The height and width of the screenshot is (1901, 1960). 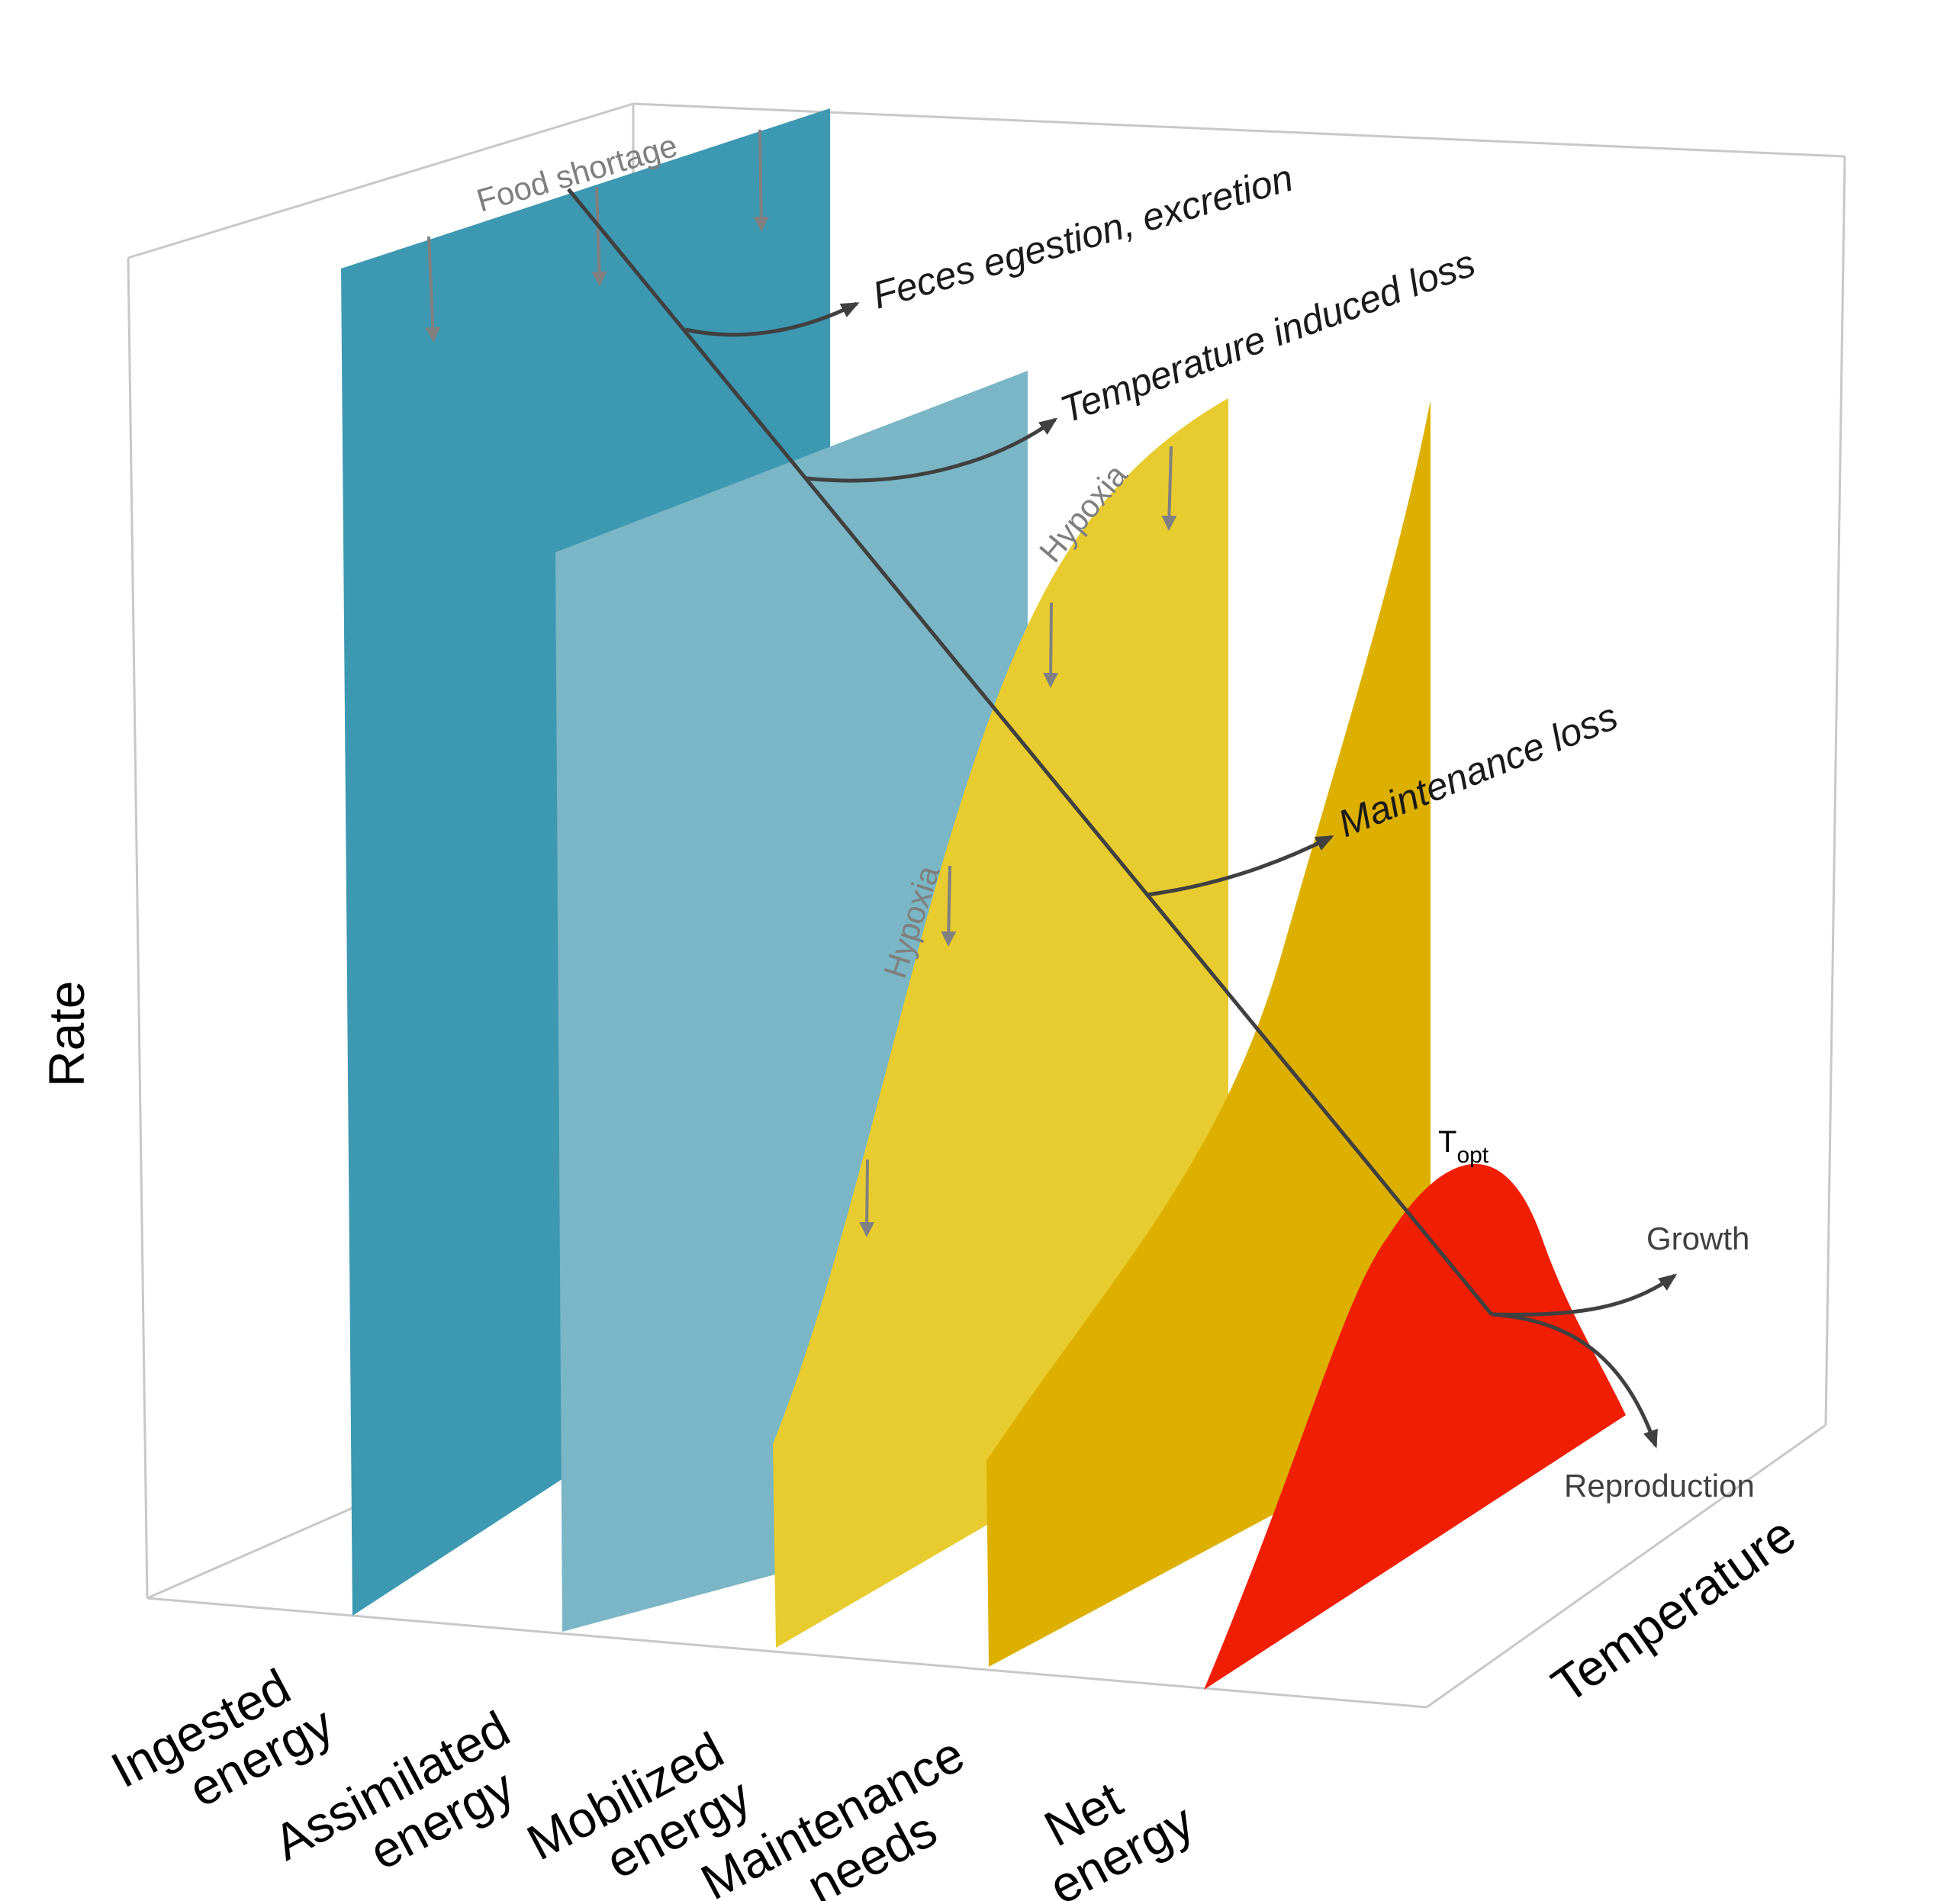 I want to click on temperature-loss-label: Temperature induced loss, so click(x=1268, y=337).